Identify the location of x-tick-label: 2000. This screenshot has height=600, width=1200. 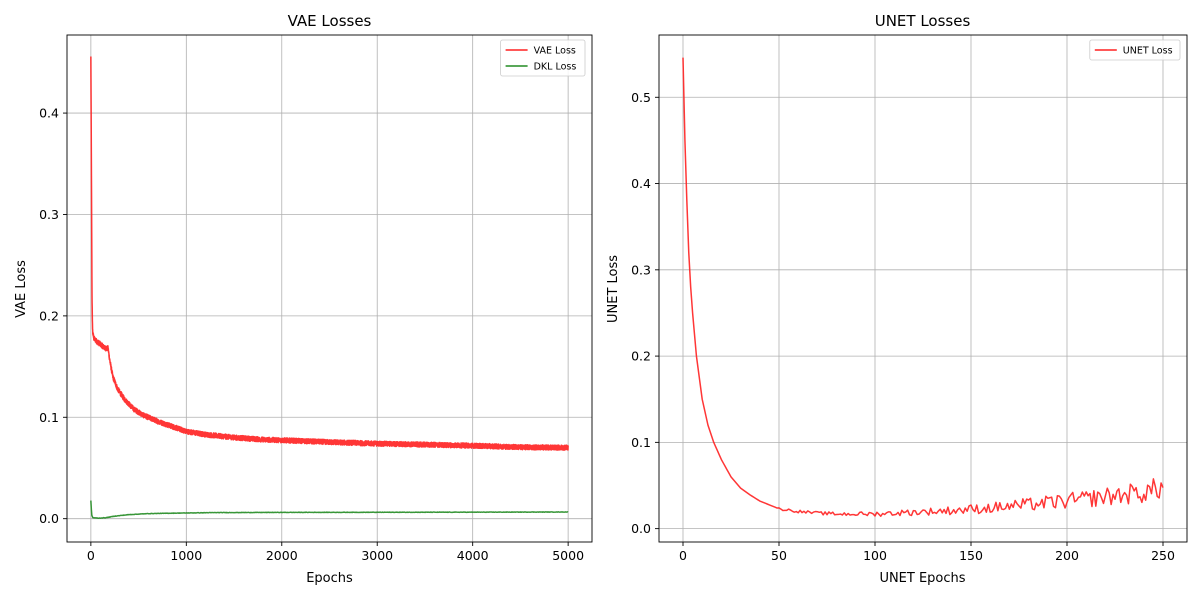
(282, 555).